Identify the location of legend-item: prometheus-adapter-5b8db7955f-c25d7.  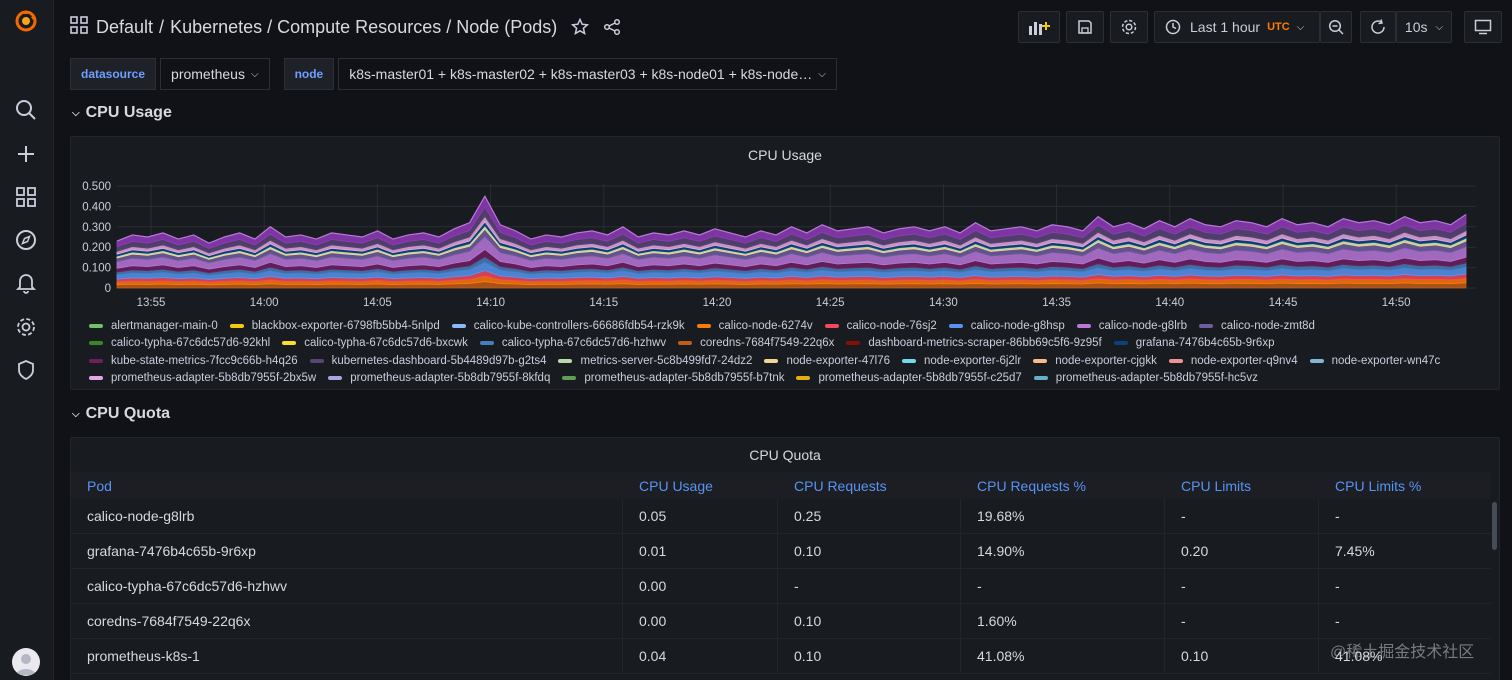
(909, 378).